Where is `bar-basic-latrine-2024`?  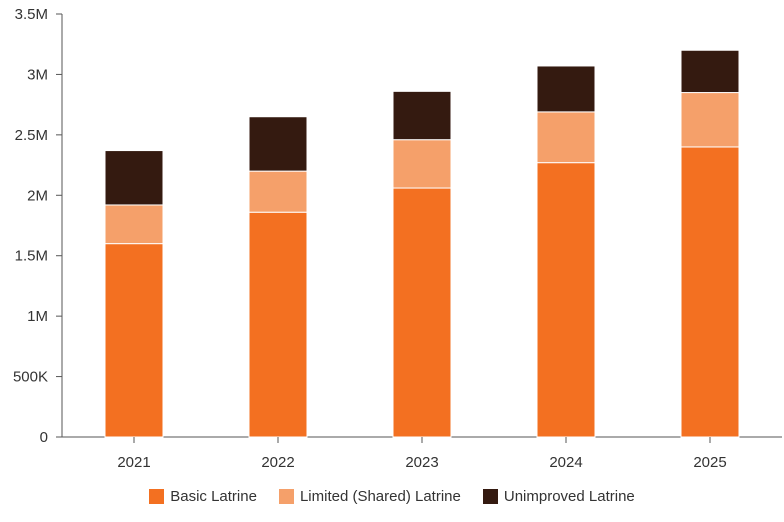 bar-basic-latrine-2024 is located at coordinates (566, 300).